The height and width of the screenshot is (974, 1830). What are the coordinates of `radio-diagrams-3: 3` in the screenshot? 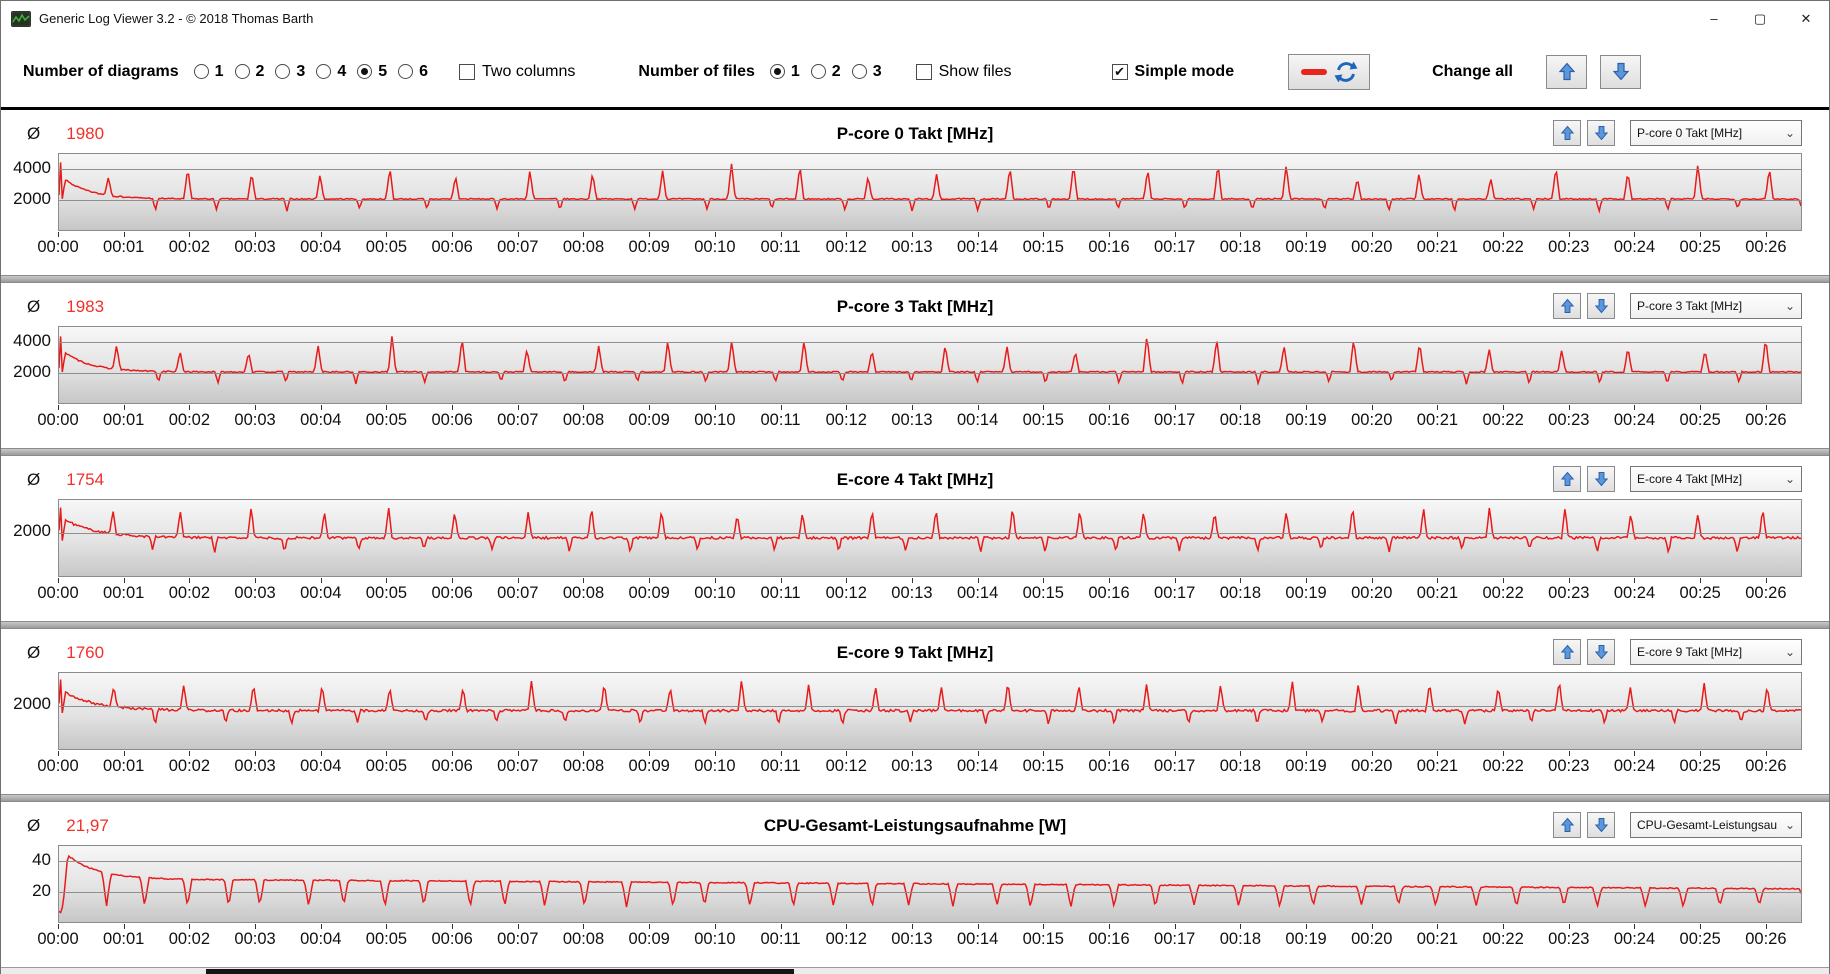 It's located at (290, 72).